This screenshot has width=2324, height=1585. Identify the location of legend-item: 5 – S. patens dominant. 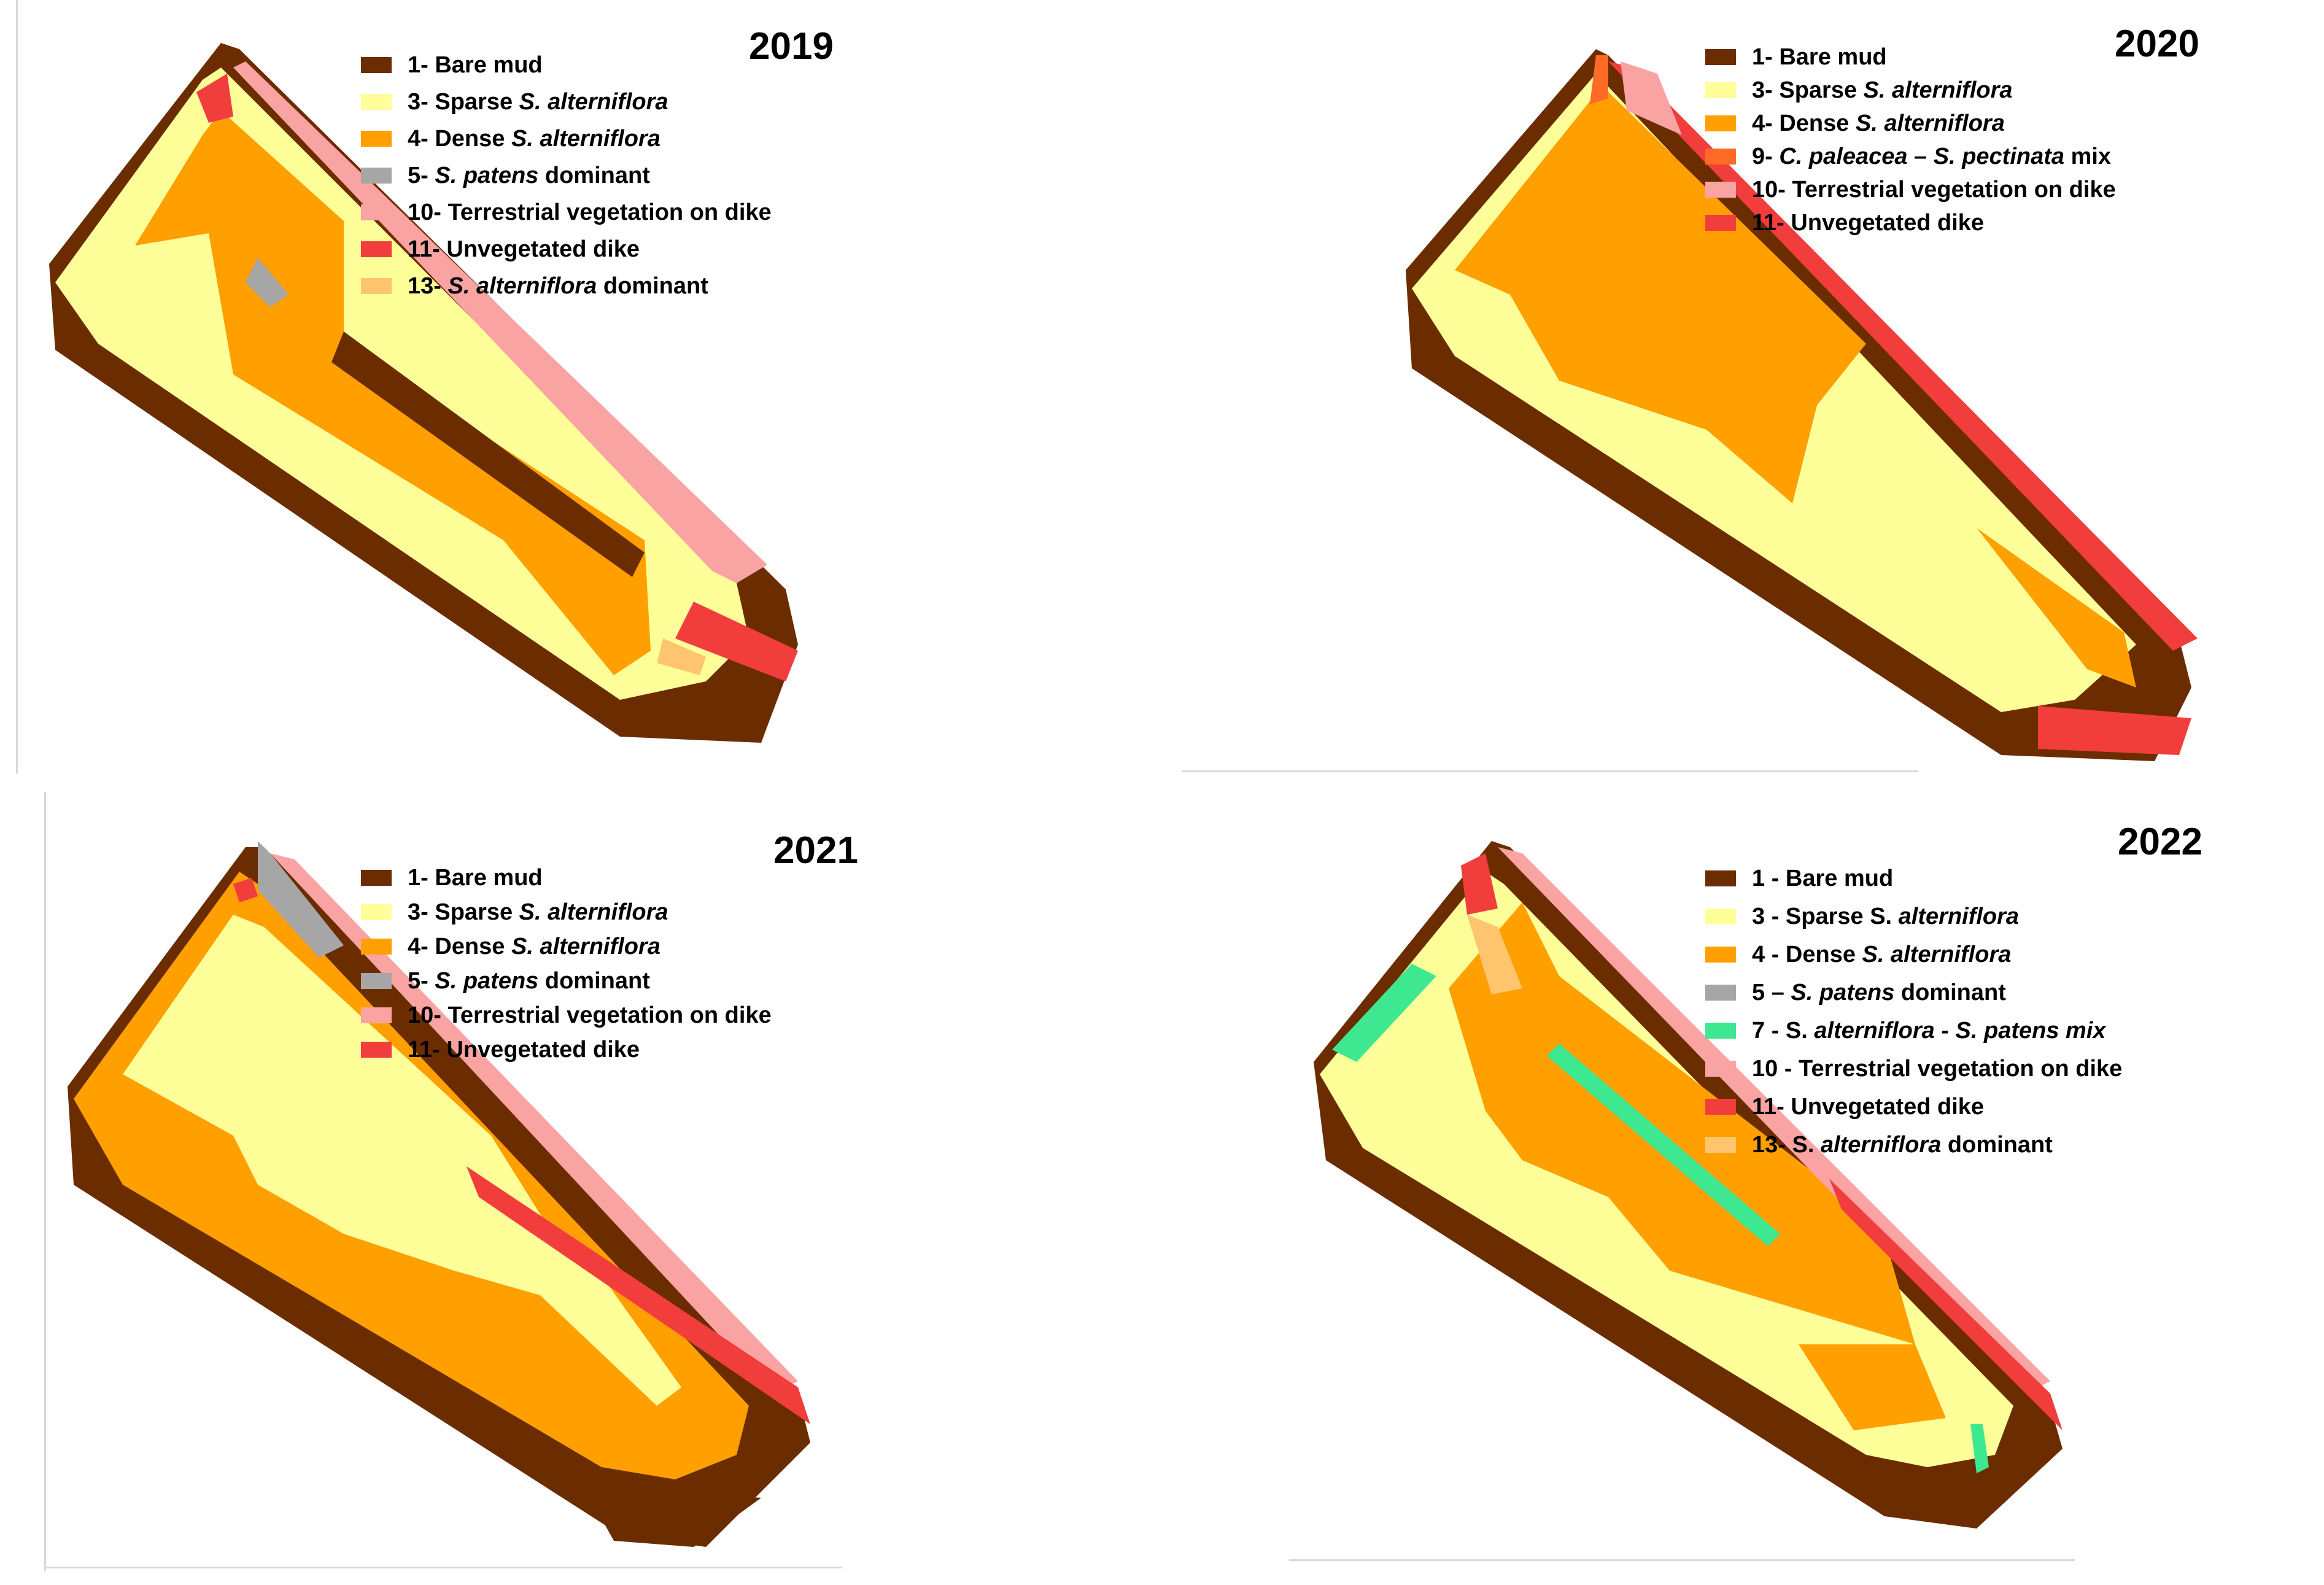
(1913, 993).